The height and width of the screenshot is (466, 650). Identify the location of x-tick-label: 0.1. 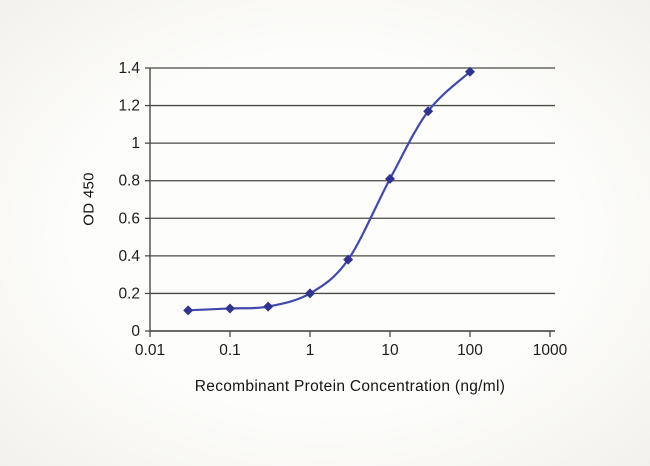
(230, 350).